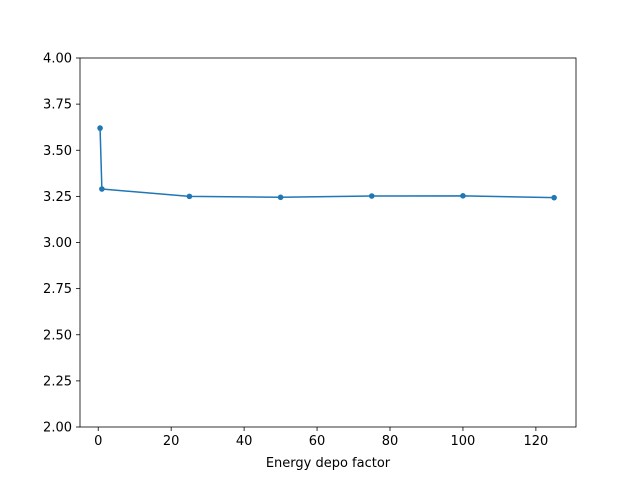 The image size is (640, 480). I want to click on y-tick-label: 2.00, so click(57, 428).